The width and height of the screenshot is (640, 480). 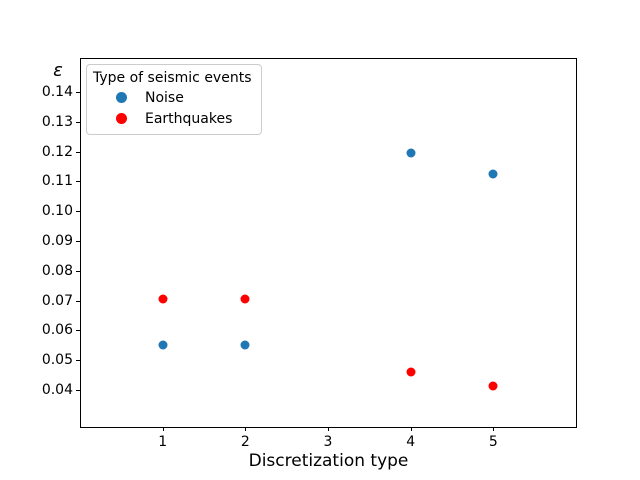 I want to click on y-tick-label: 0.09, so click(x=57, y=241).